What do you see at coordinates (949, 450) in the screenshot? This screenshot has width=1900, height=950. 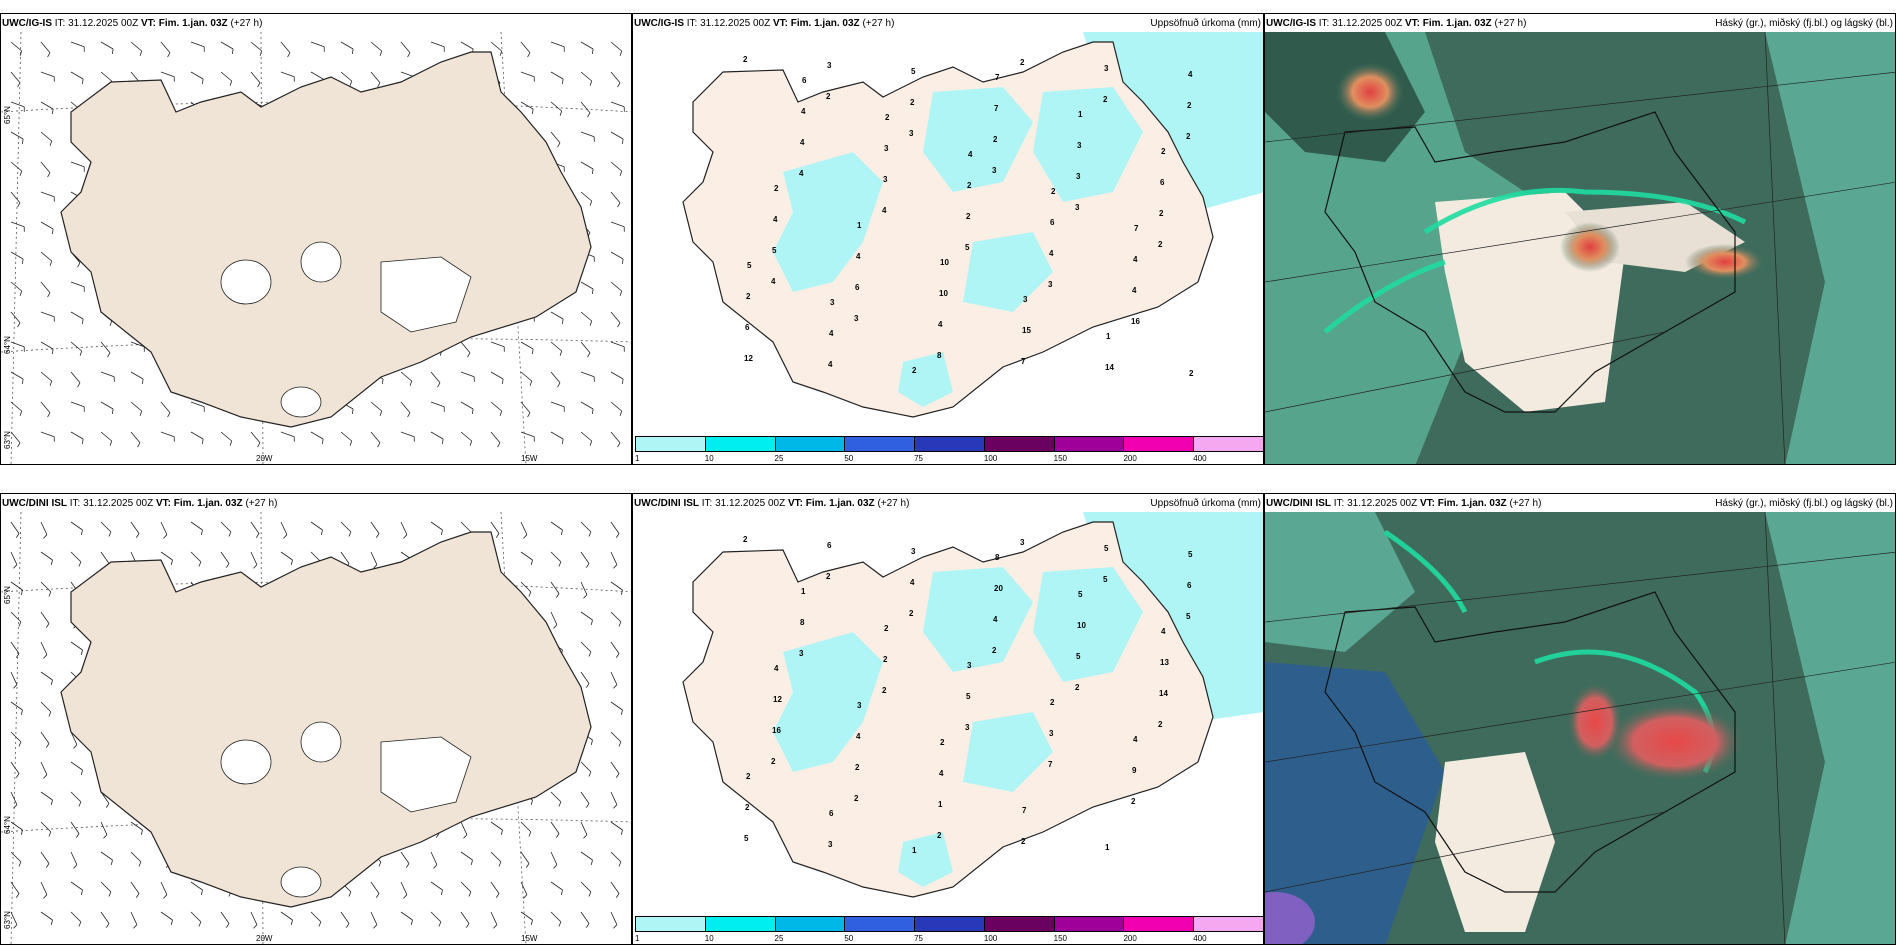 I see `precip-colorbar: 1 10 25 50 75 100 150 200 400` at bounding box center [949, 450].